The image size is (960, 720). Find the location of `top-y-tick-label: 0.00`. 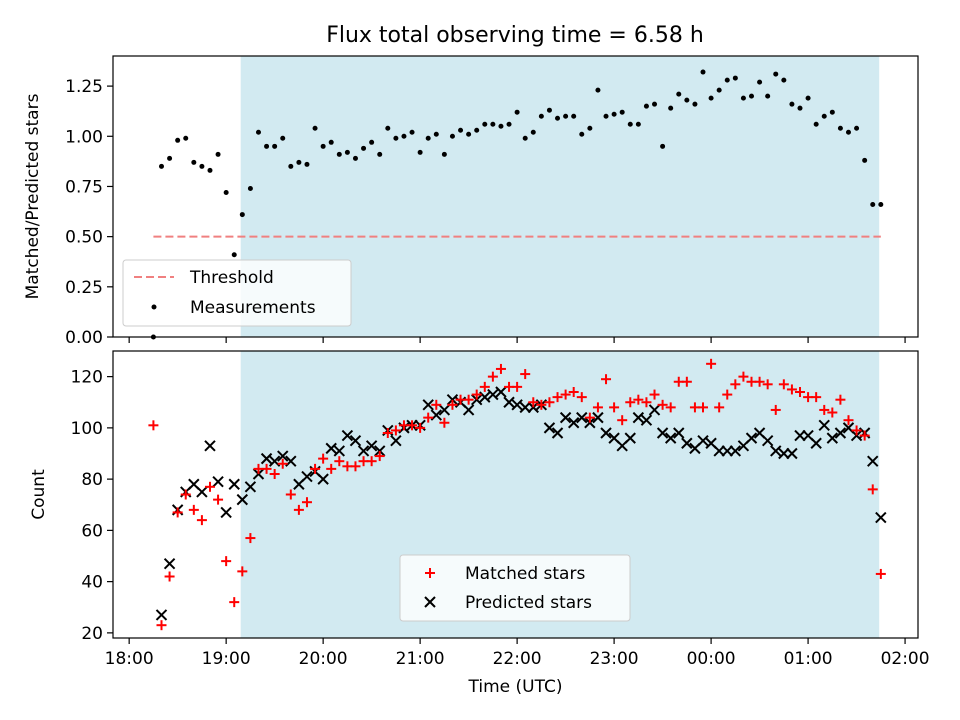

top-y-tick-label: 0.00 is located at coordinates (84, 338).